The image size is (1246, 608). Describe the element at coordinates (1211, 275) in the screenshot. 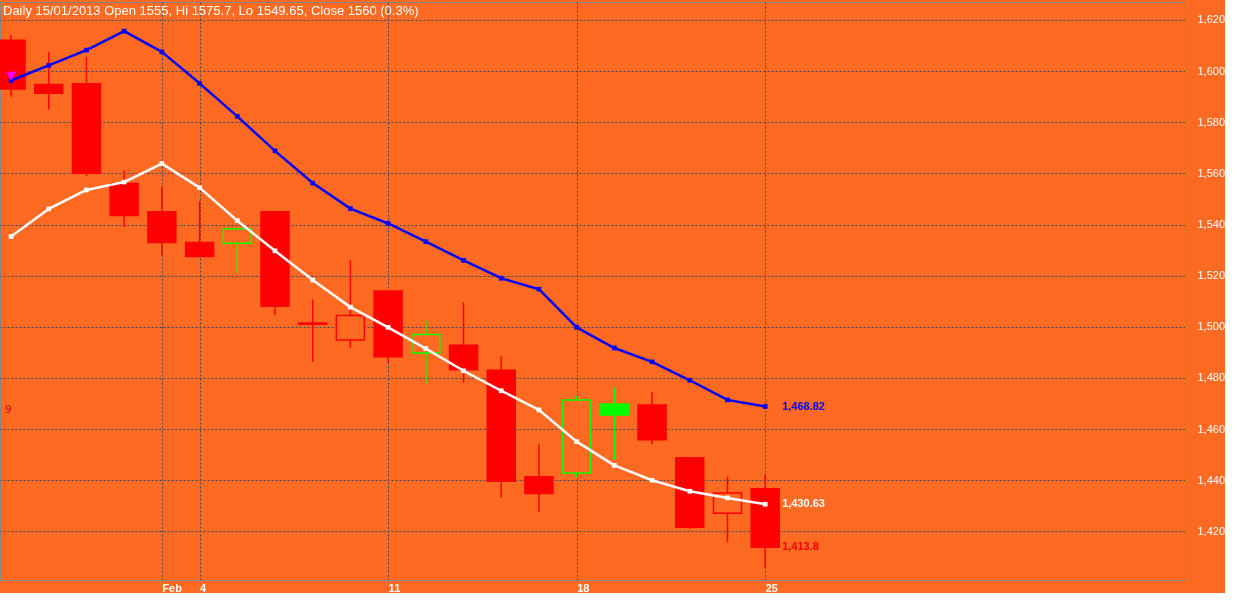

I see `y-tick-label: 1,520` at that location.